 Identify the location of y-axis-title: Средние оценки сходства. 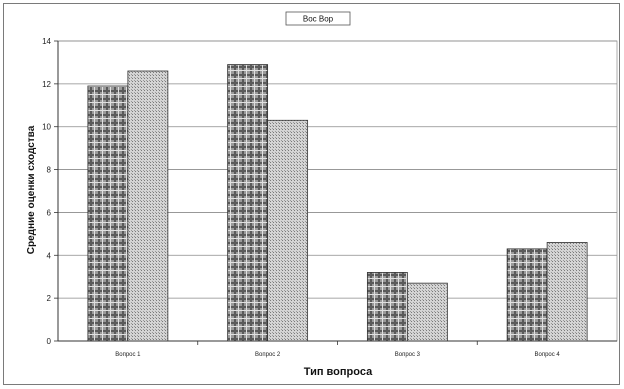
(31, 189).